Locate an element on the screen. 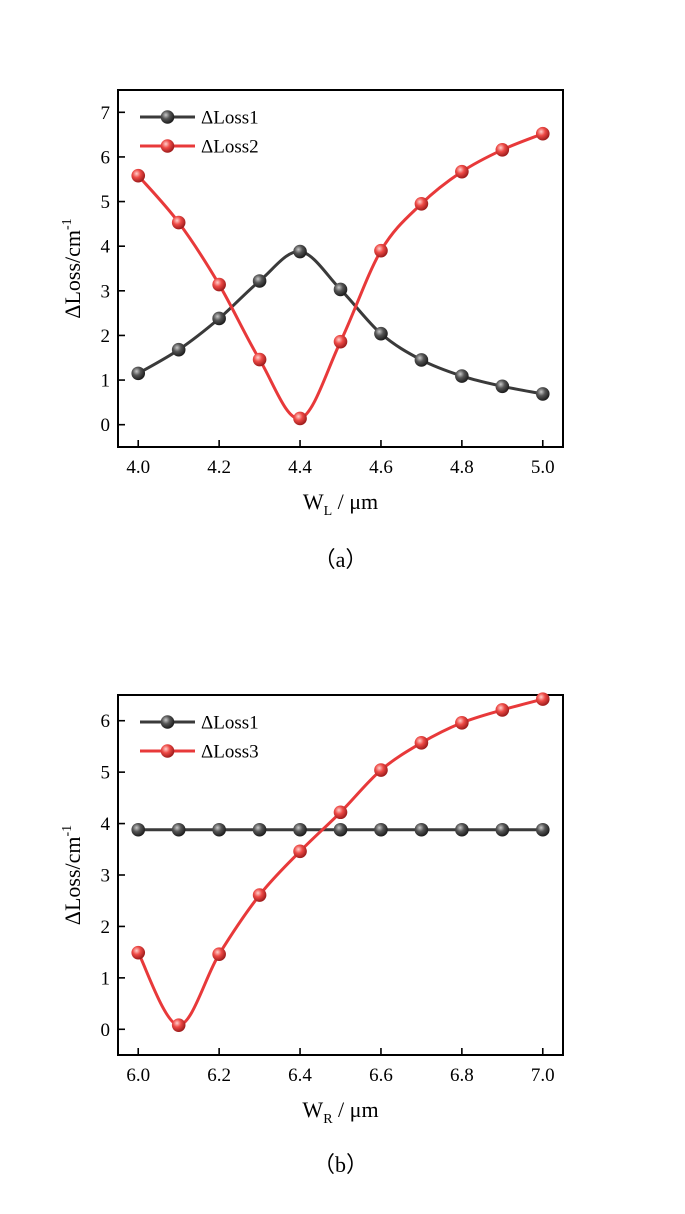 The image size is (685, 1214). x-axis-title: WR / μm is located at coordinates (340, 1112).